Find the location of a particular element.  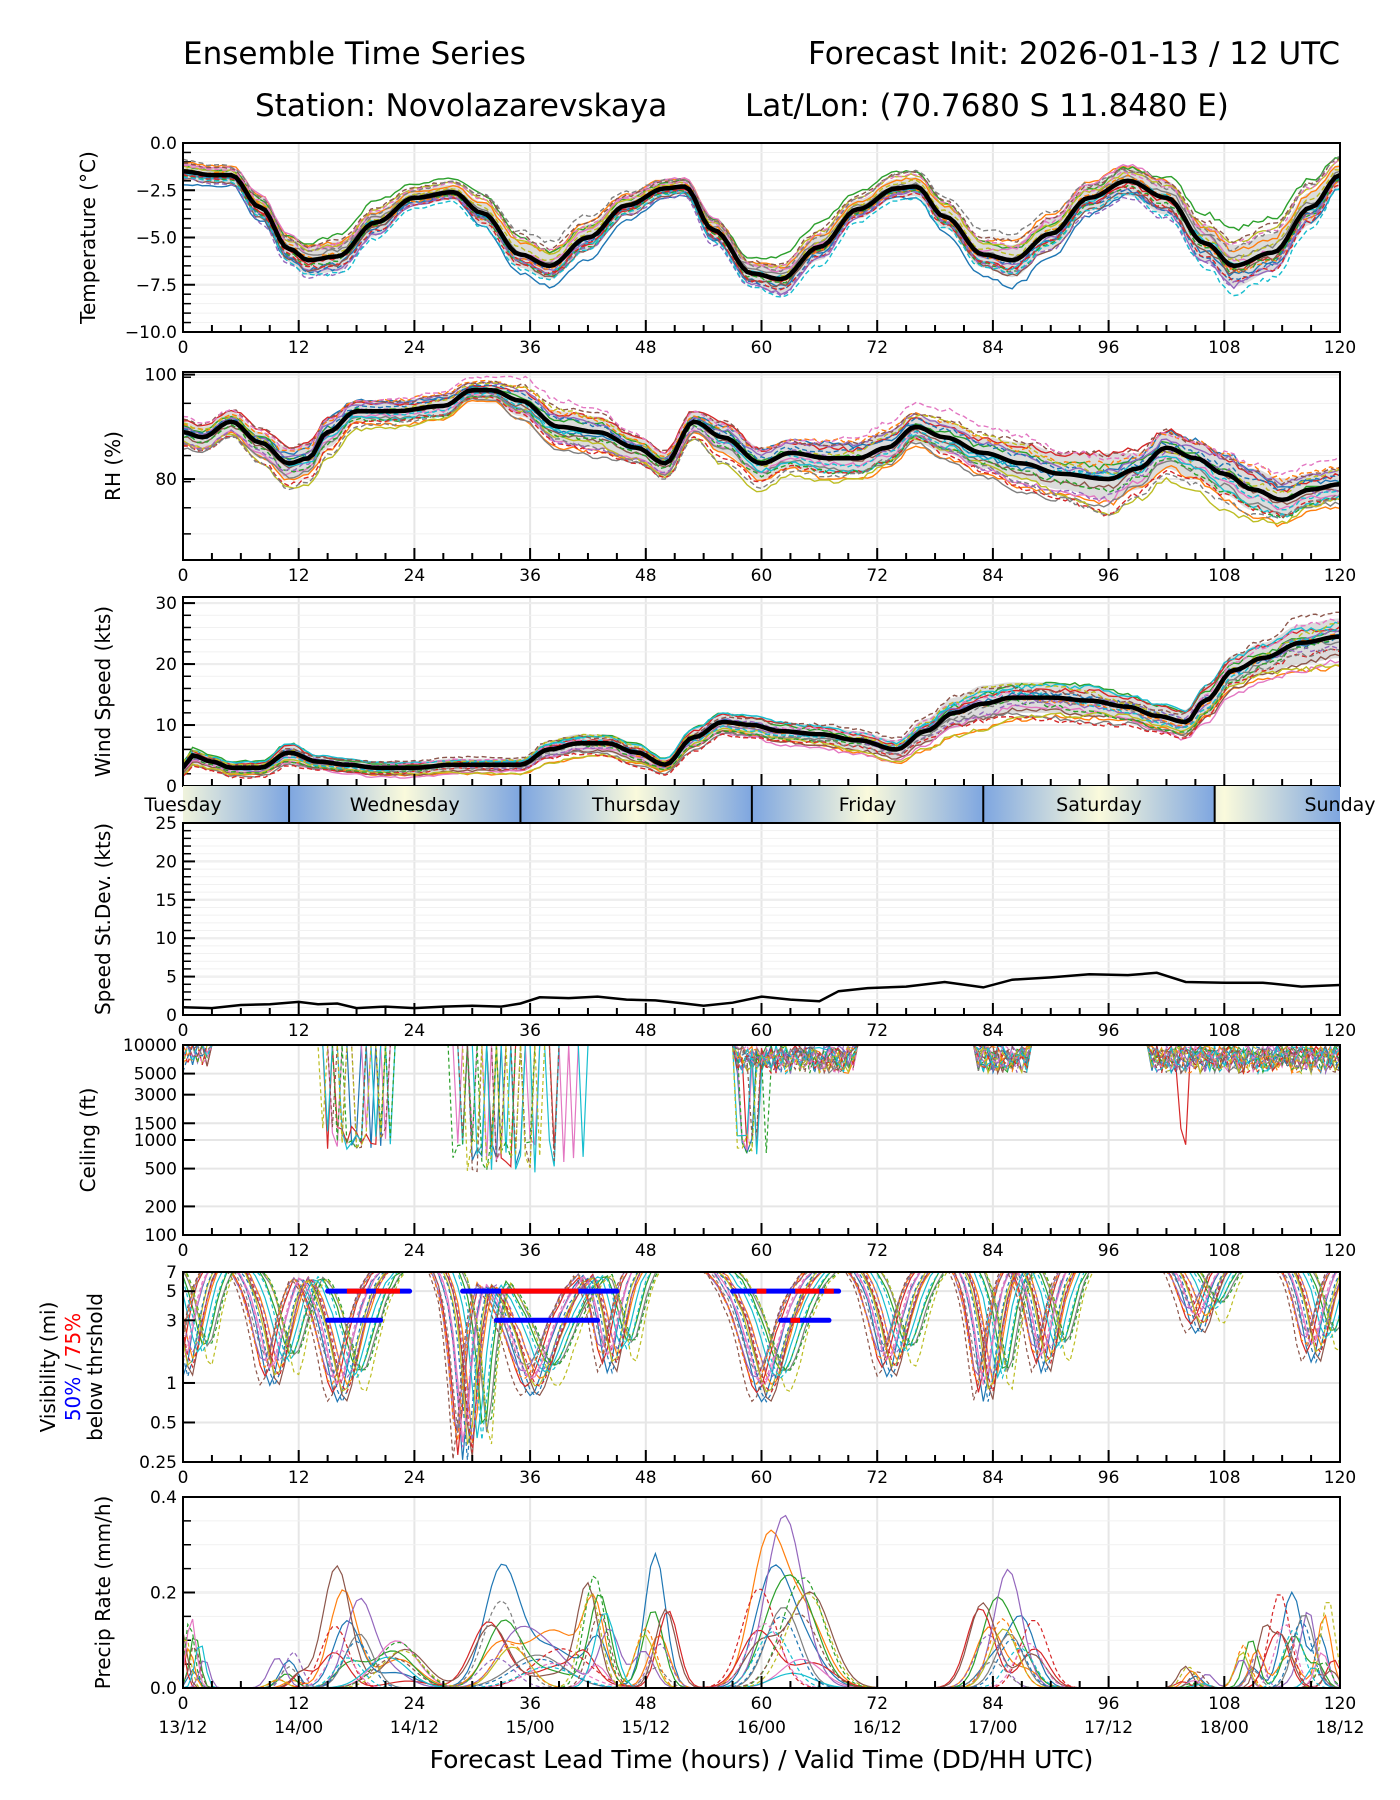

panel-wind_speed: 30 20 10 0 Wind Speed (kts) is located at coordinates (716, 695).